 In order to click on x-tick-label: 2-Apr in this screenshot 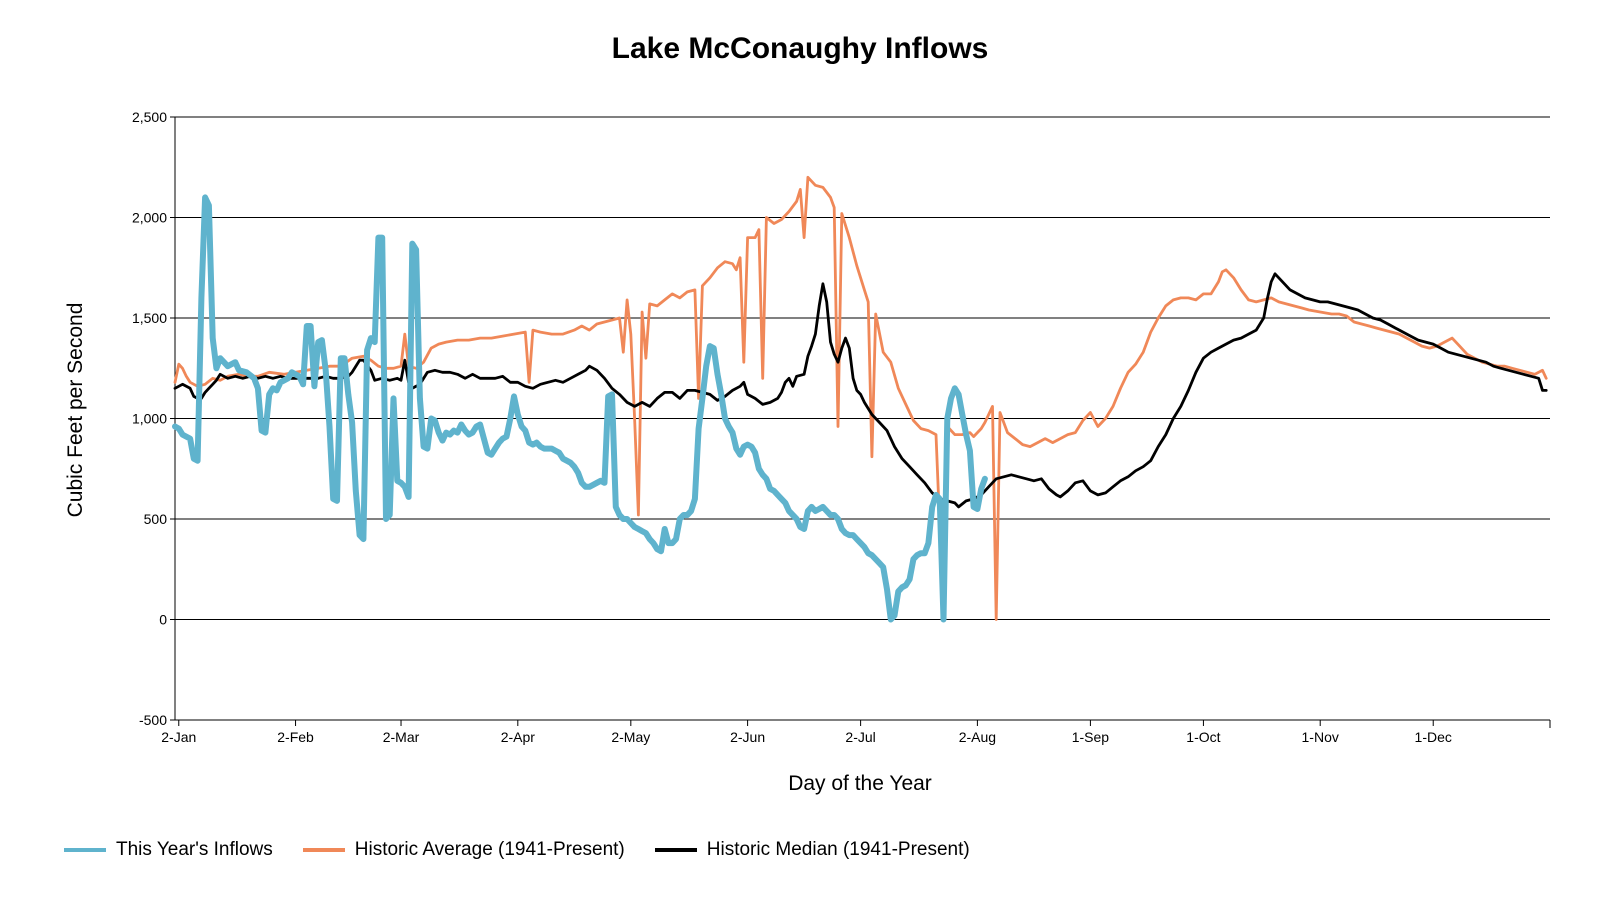, I will do `click(518, 737)`.